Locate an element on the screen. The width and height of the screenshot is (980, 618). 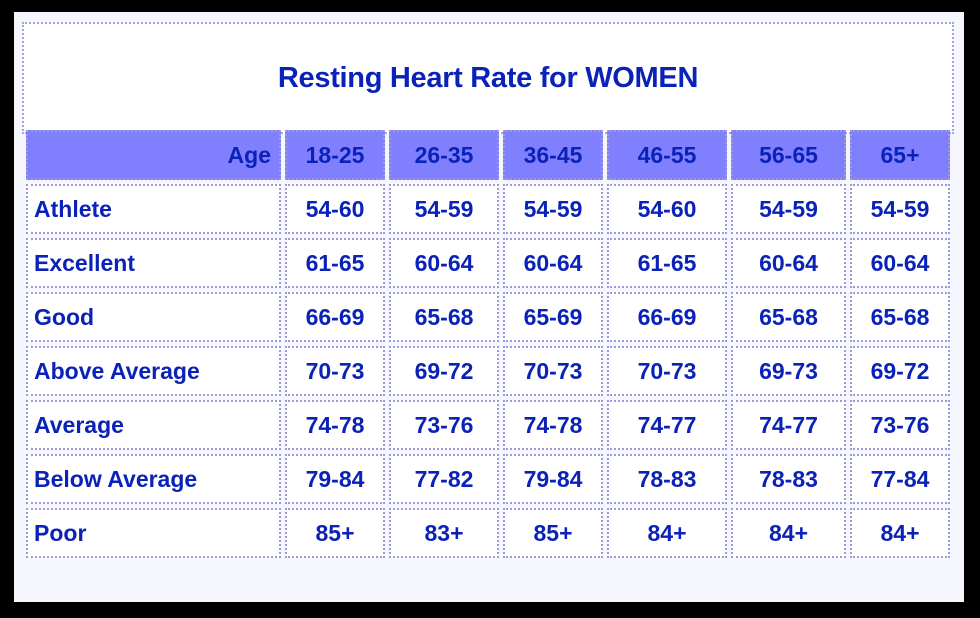
table-row: Good 66-69 65-68 65-69 66-69 65-68 65-68 is located at coordinates (488, 317).